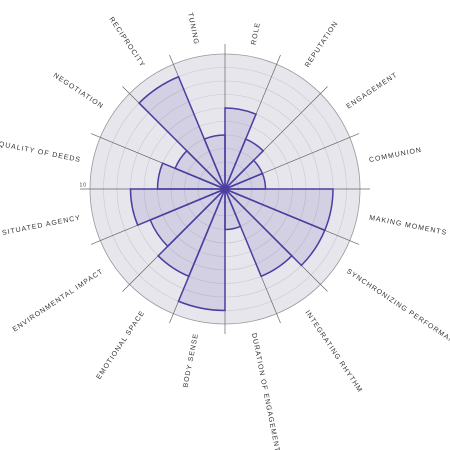 The width and height of the screenshot is (450, 450). Describe the element at coordinates (83, 185) in the screenshot. I see `r-tick-label: 10` at that location.